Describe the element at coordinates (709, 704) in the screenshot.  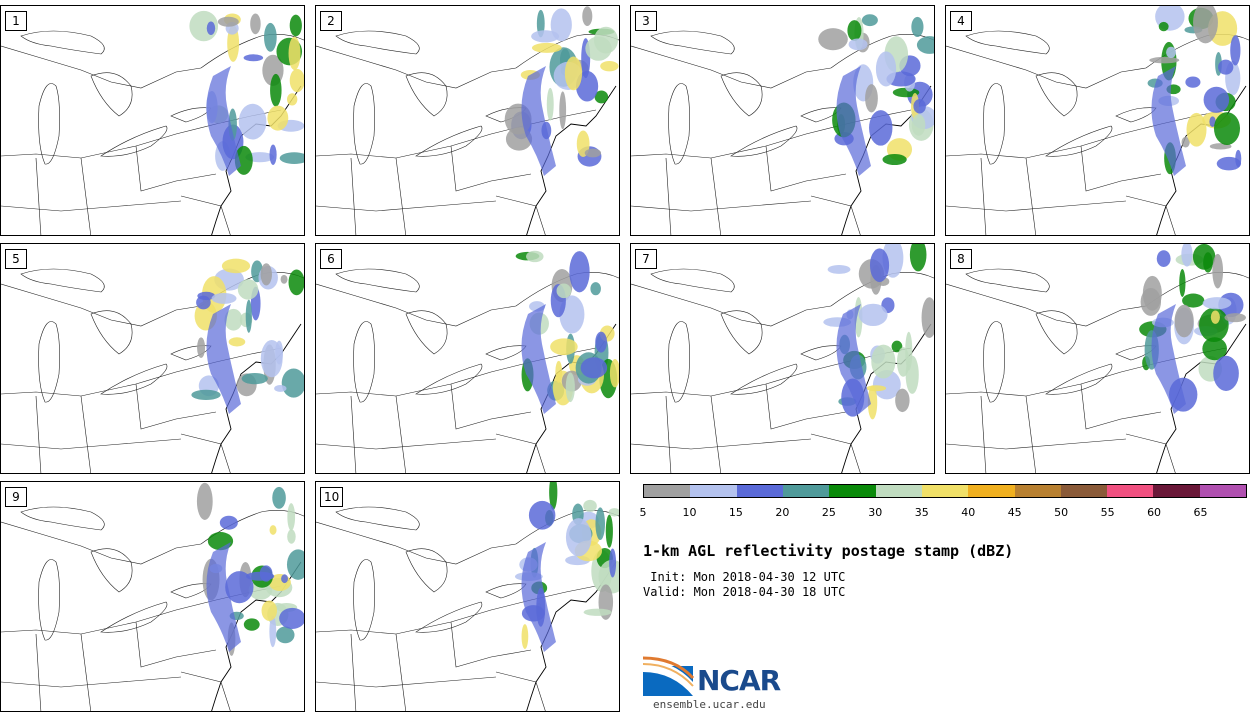
I see `website-link: ensemble.ucar.edu` at that location.